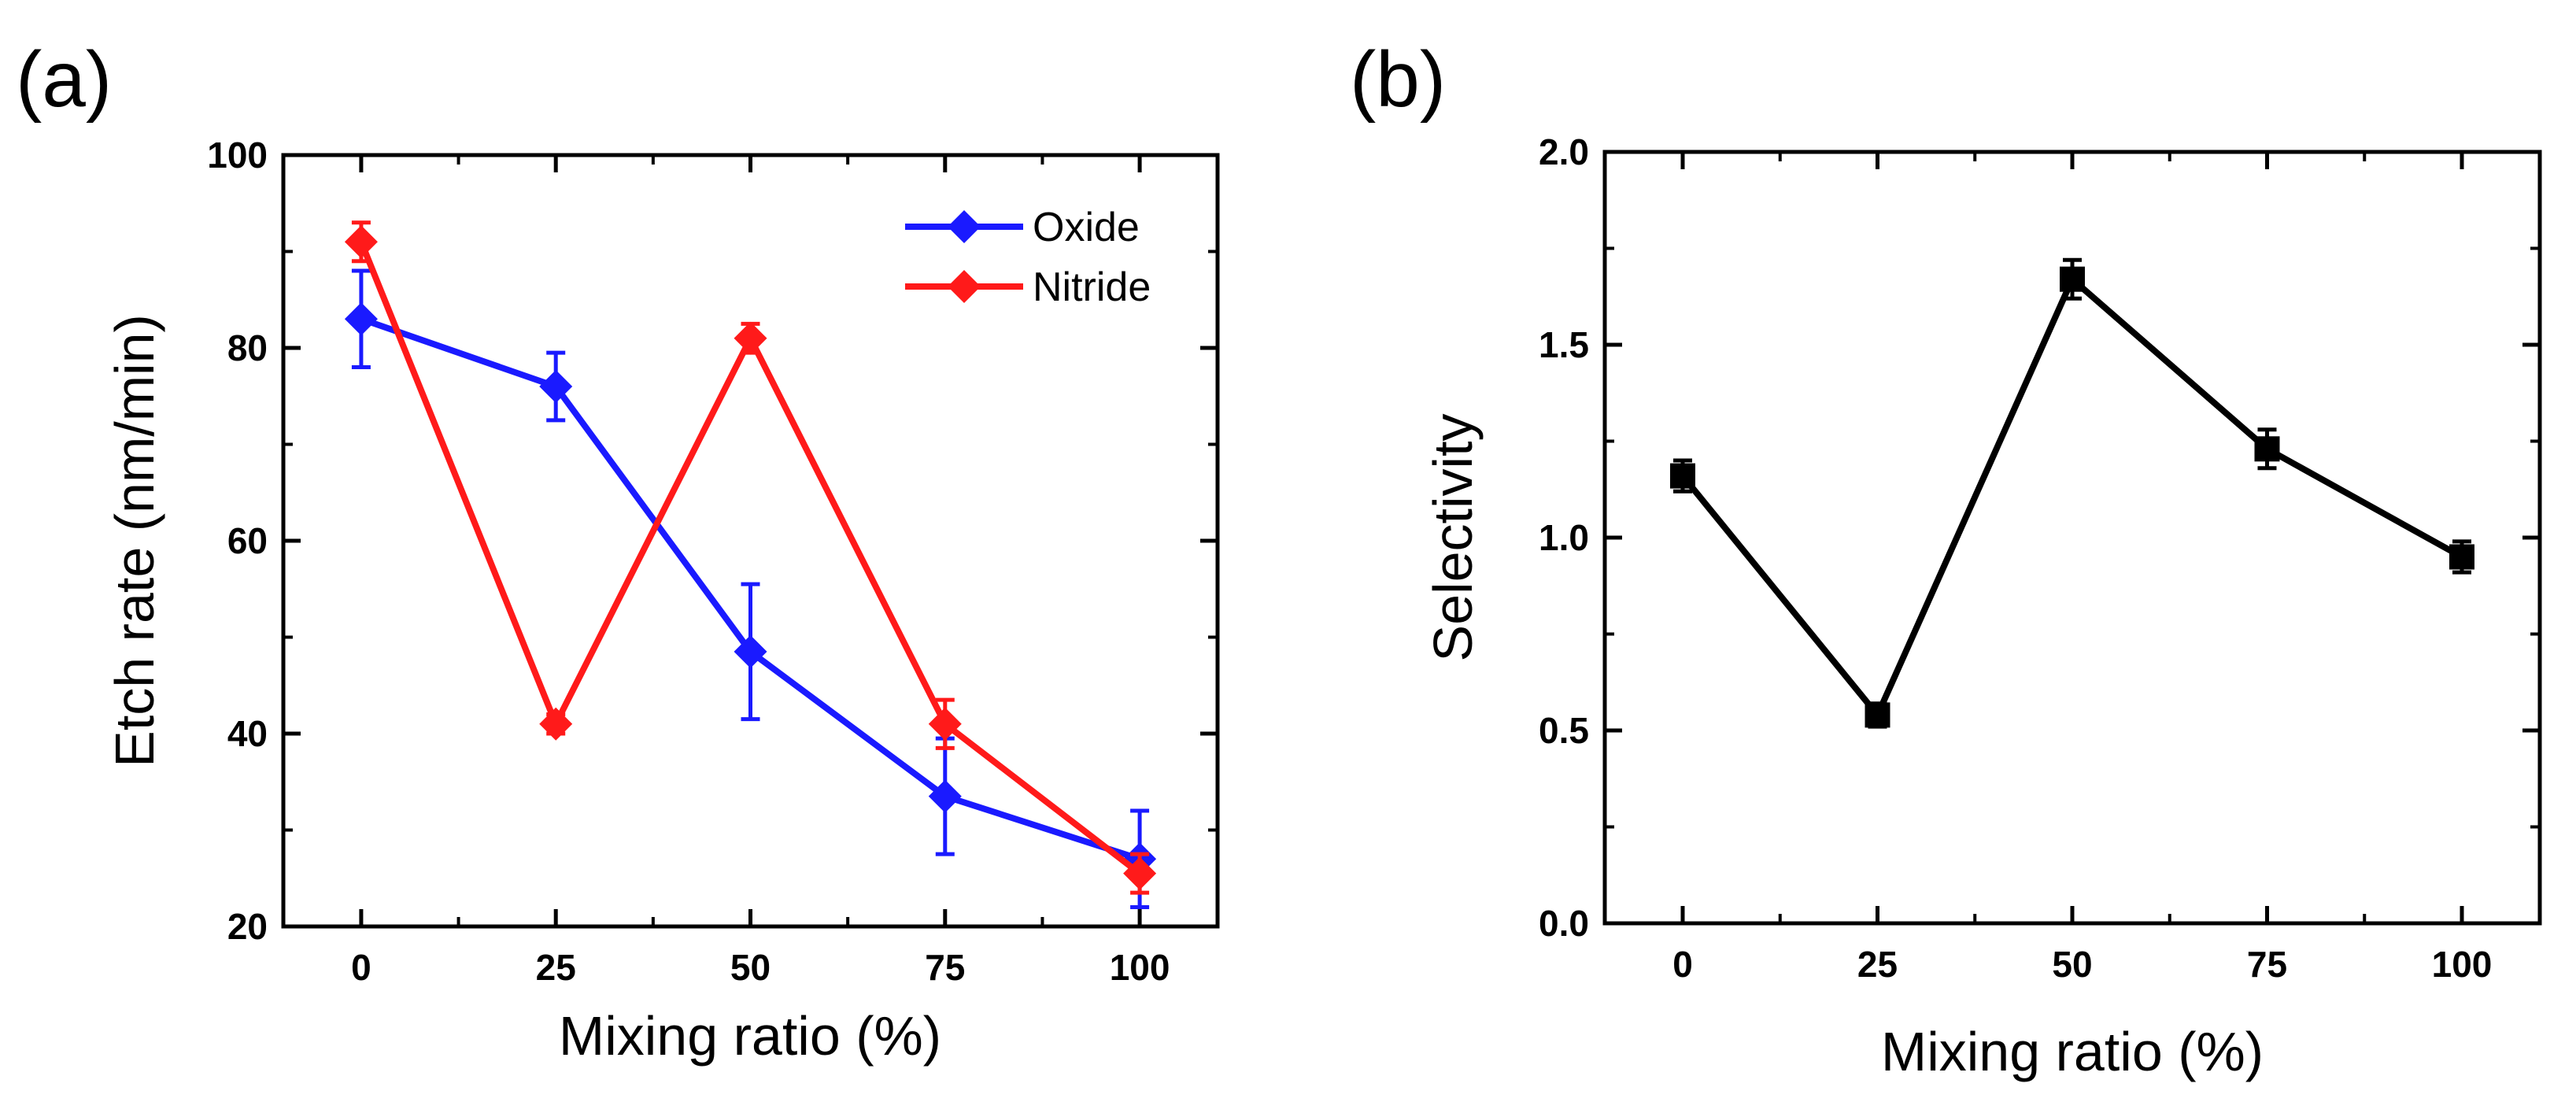 Image resolution: width=2576 pixels, height=1113 pixels. Describe the element at coordinates (1028, 287) in the screenshot. I see `legend-item-nitride: Nitride` at that location.